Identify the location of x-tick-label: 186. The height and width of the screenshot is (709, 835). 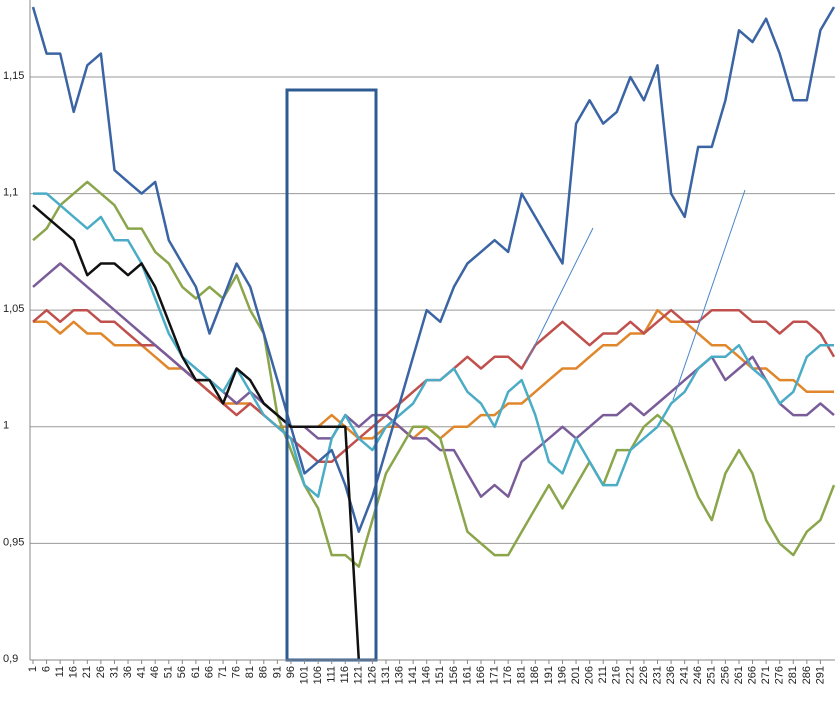
(535, 675).